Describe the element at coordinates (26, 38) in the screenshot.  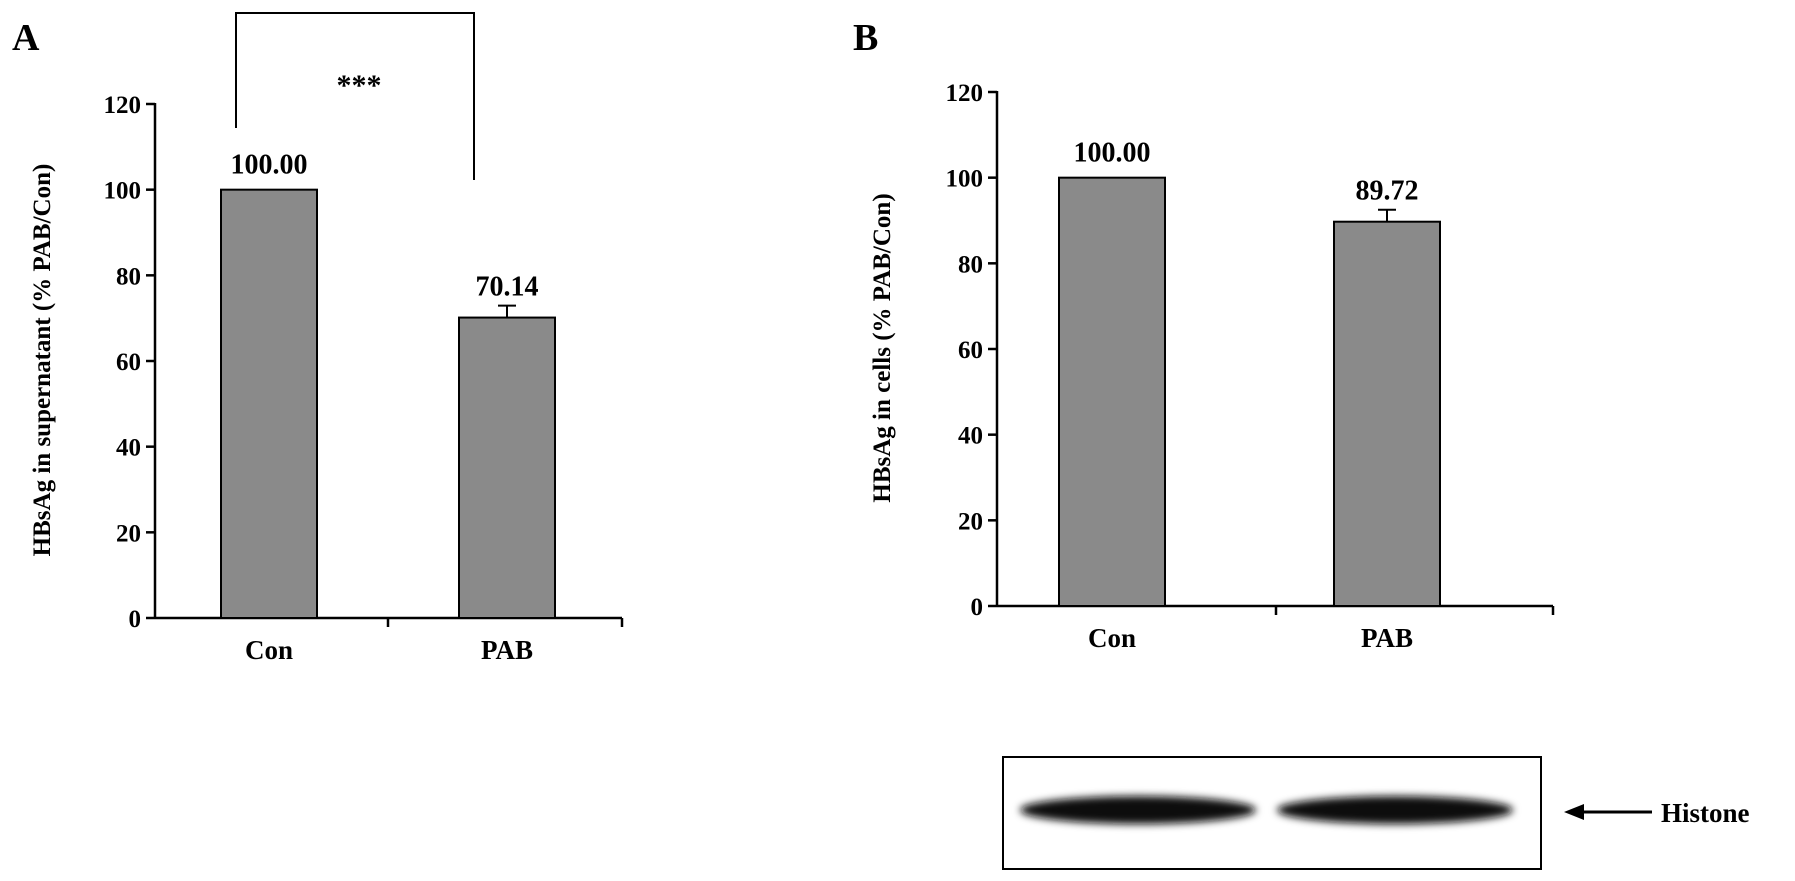
I see `panel-a-label: A` at that location.